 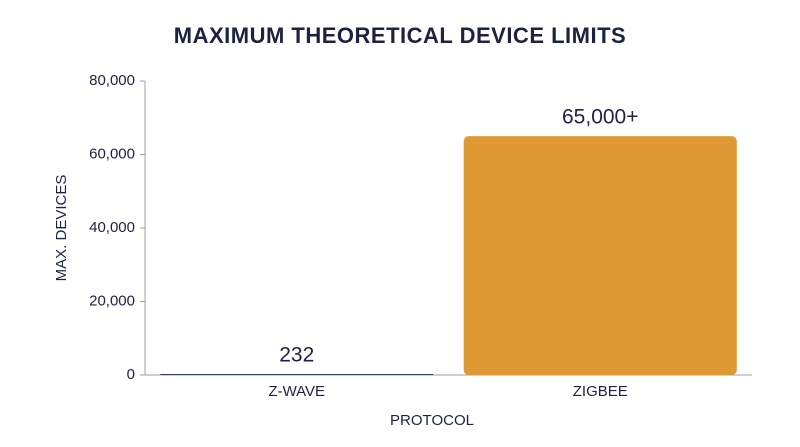 What do you see at coordinates (61, 228) in the screenshot?
I see `y-axis-label: MAX. DEVICES` at bounding box center [61, 228].